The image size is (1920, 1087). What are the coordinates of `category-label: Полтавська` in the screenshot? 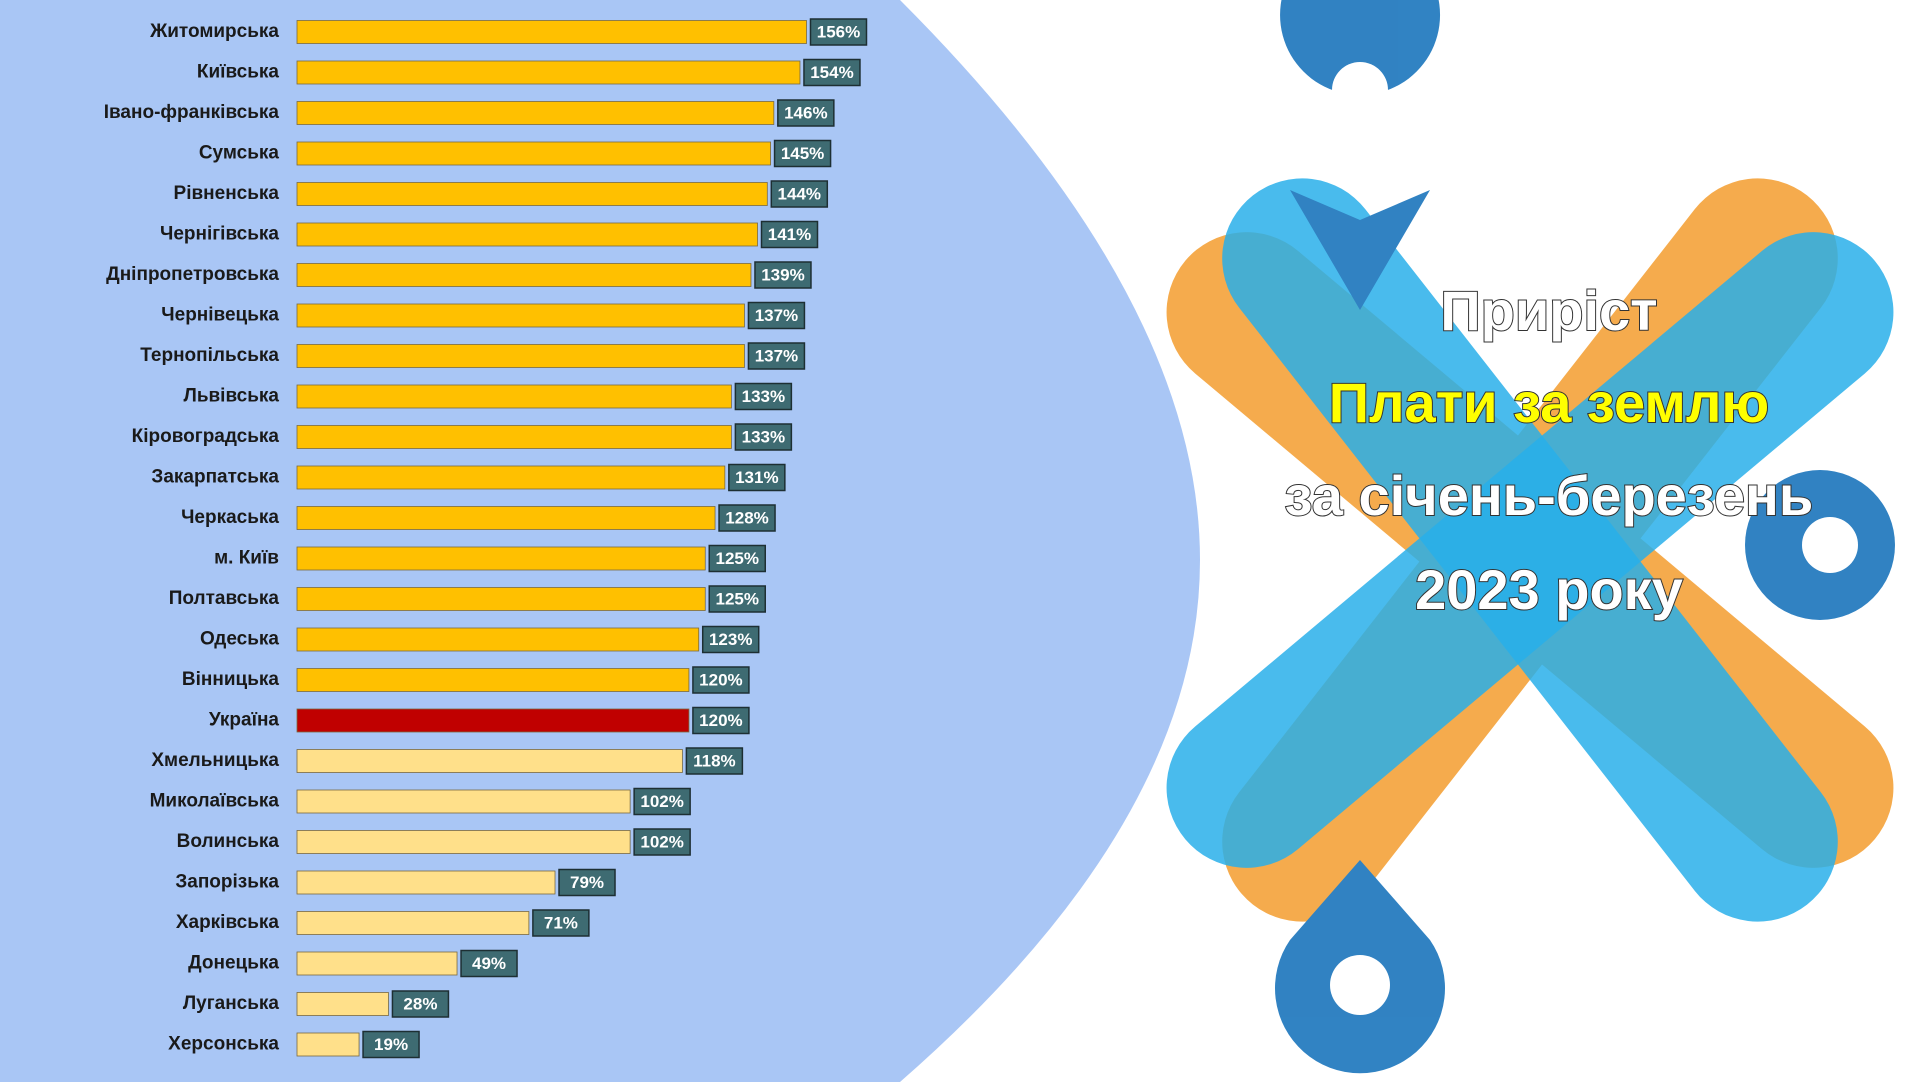 It's located at (224, 598).